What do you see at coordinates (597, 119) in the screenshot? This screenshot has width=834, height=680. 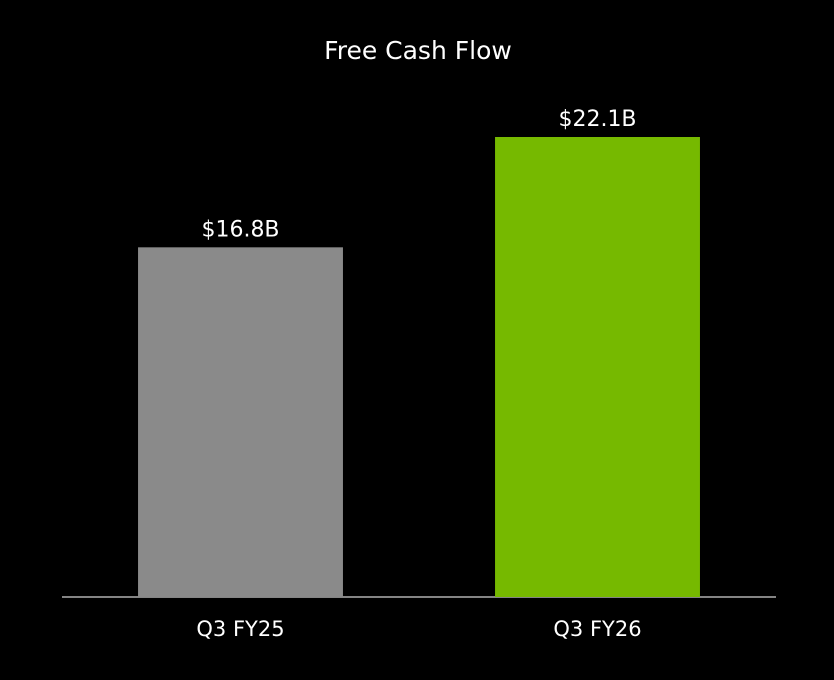 I see `value-label: $22.1B` at bounding box center [597, 119].